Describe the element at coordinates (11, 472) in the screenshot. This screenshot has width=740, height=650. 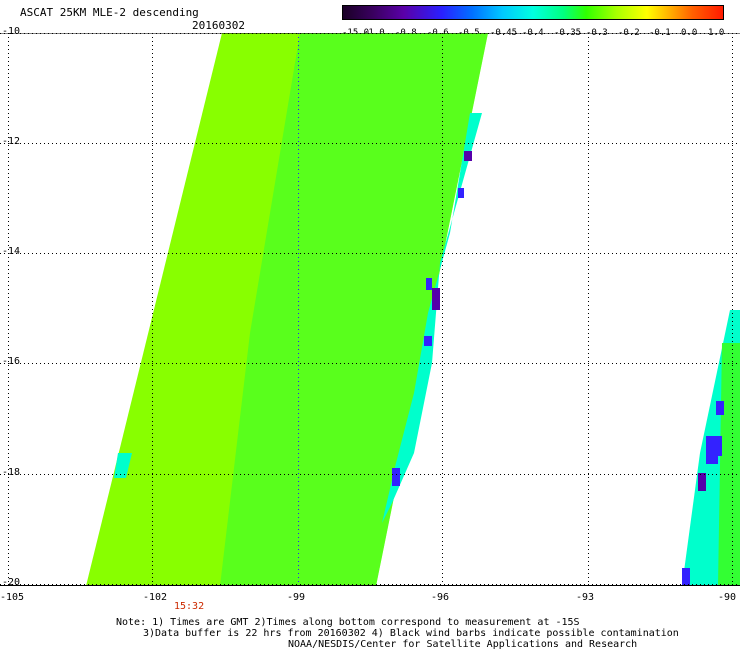
I see `lat-label: -18` at that location.